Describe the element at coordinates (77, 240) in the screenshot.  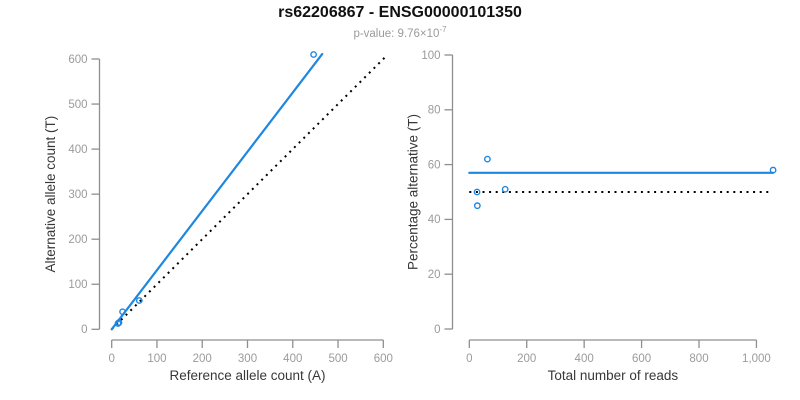
I see `y-tick-label: 200` at that location.